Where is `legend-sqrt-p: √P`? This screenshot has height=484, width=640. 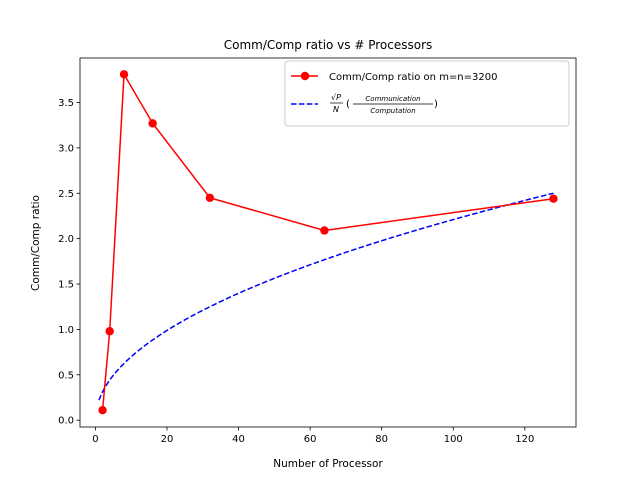
legend-sqrt-p: √P is located at coordinates (336, 97).